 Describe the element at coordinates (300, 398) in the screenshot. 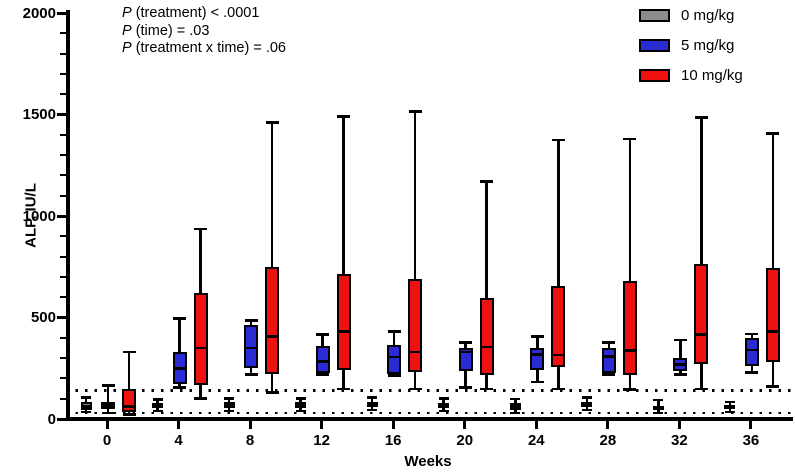

I see `whisker-cap-top-0mgkg-w12` at that location.